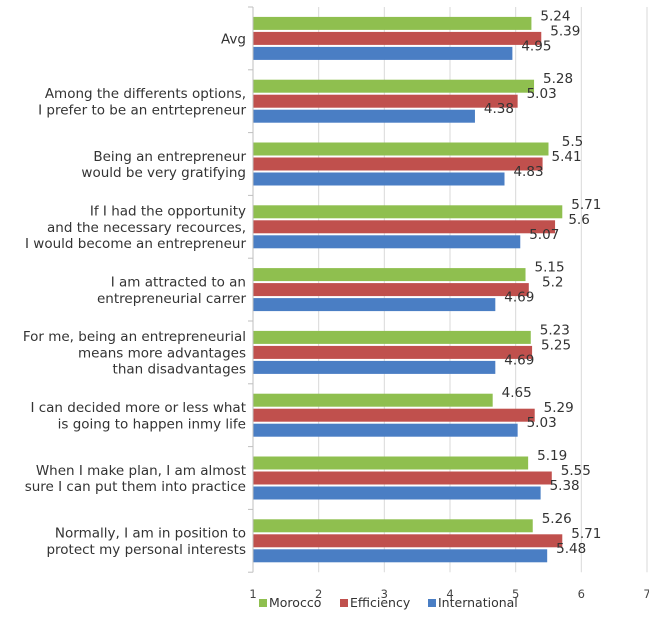 Image resolution: width=649 pixels, height=617 pixels. Describe the element at coordinates (576, 471) in the screenshot. I see `value-label: 5.55` at that location.